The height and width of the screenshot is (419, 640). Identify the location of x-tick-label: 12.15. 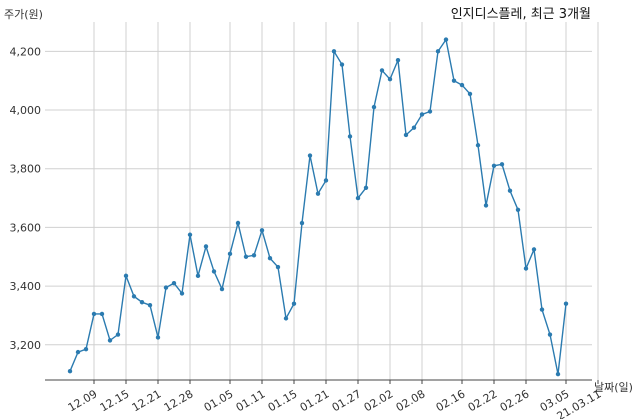
(115, 400).